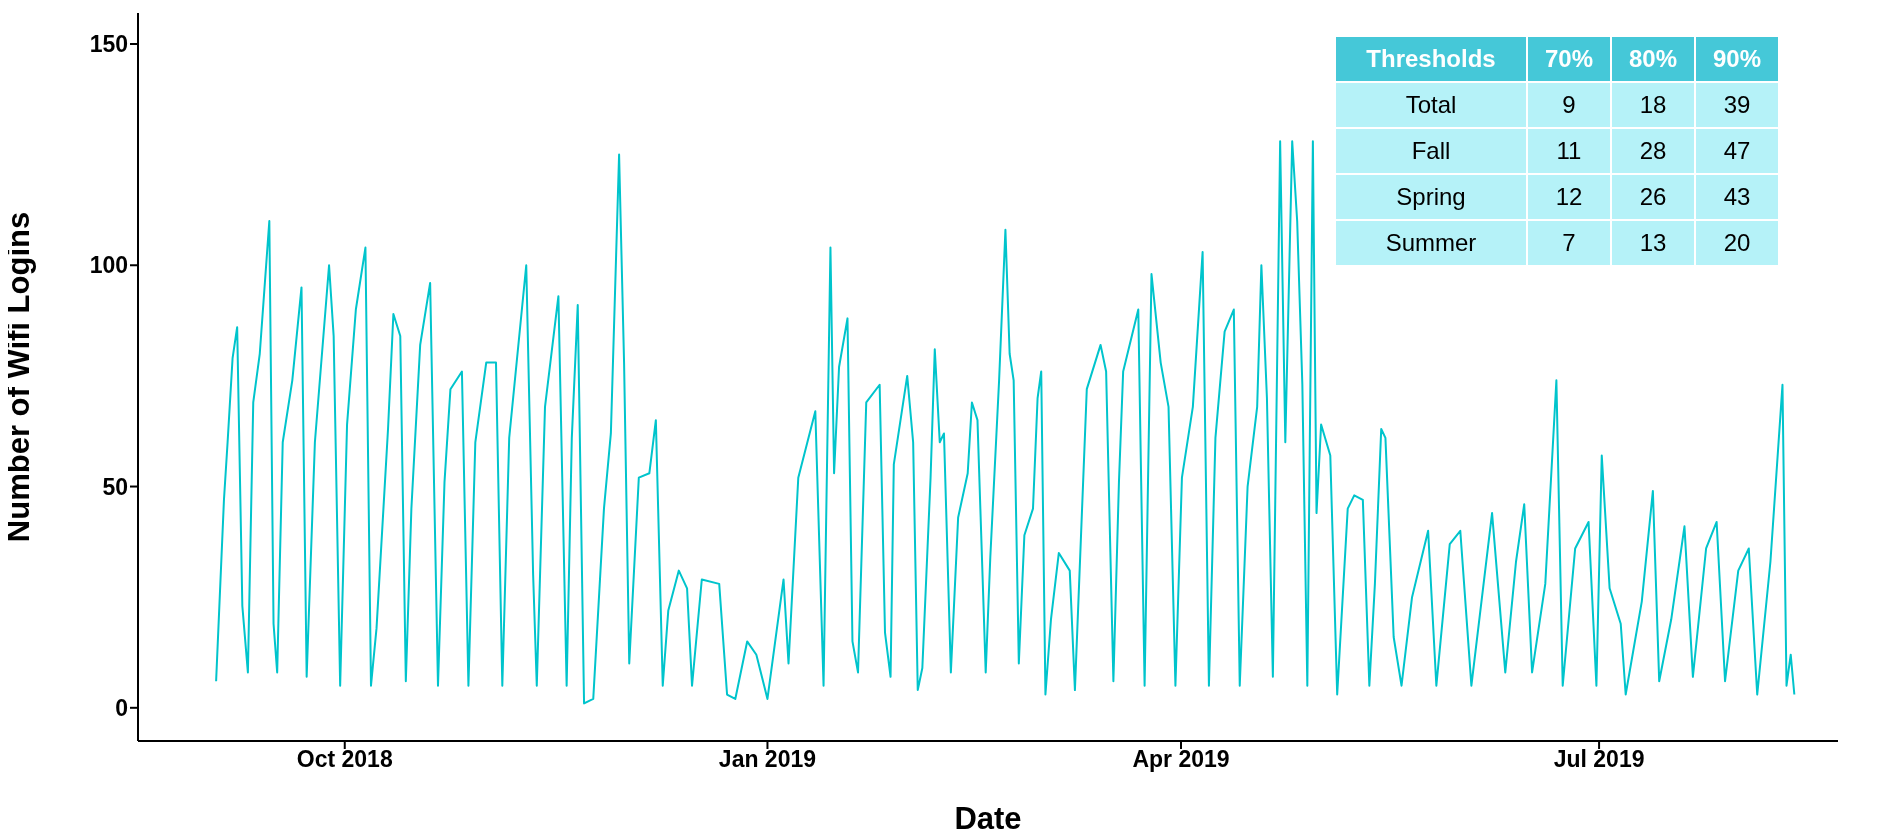  What do you see at coordinates (767, 759) in the screenshot?
I see `x-tick-label: Jan 2019` at bounding box center [767, 759].